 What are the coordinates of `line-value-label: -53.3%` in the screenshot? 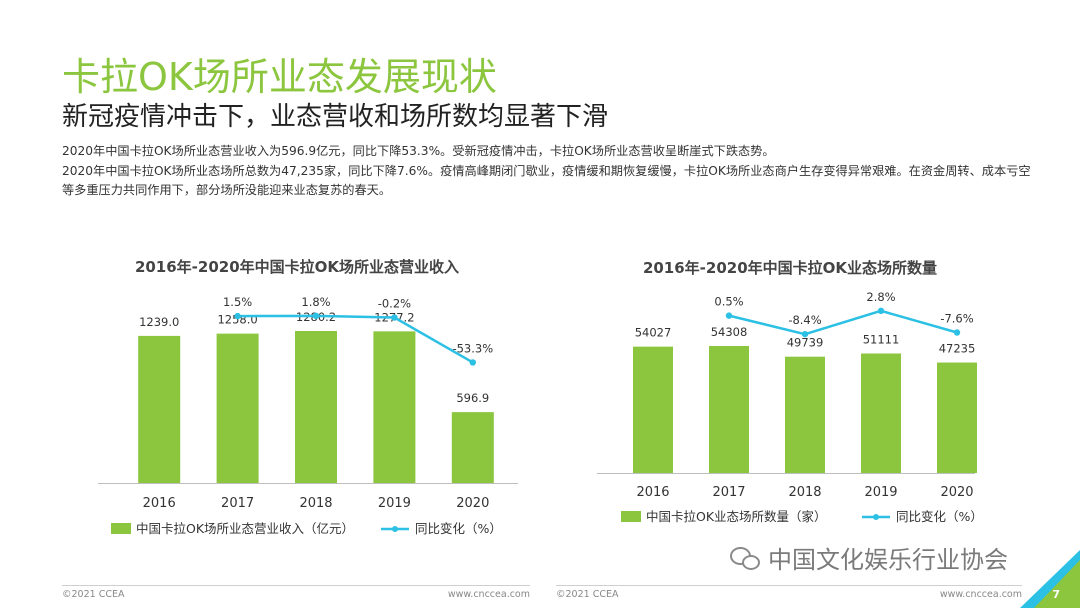 It's located at (472, 348).